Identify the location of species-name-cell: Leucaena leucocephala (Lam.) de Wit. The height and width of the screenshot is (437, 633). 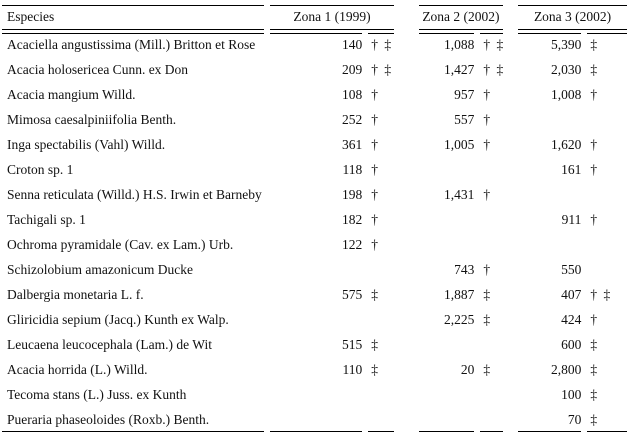
(109, 344).